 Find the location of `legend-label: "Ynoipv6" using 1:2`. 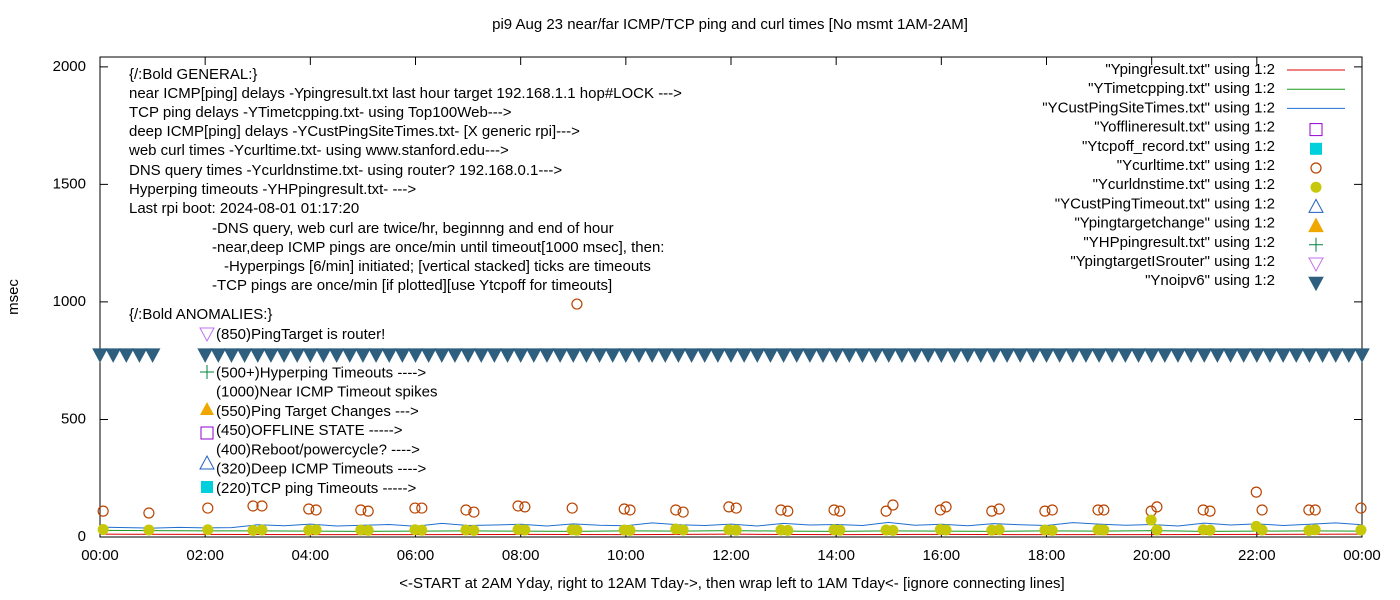

legend-label: "Ynoipv6" using 1:2 is located at coordinates (1210, 280).